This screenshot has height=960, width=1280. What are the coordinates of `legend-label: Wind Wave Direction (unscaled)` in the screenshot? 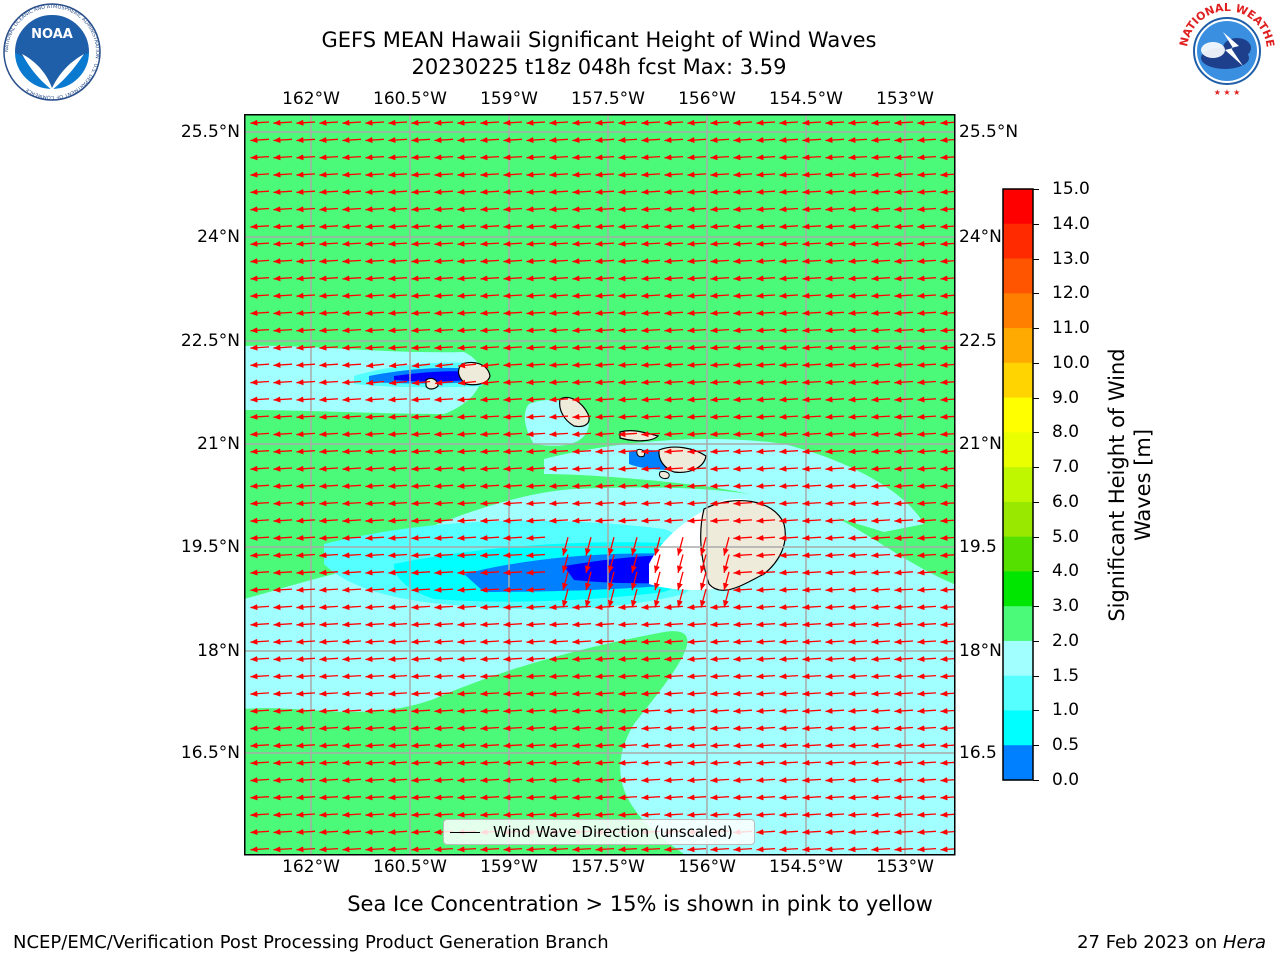 It's located at (613, 832).